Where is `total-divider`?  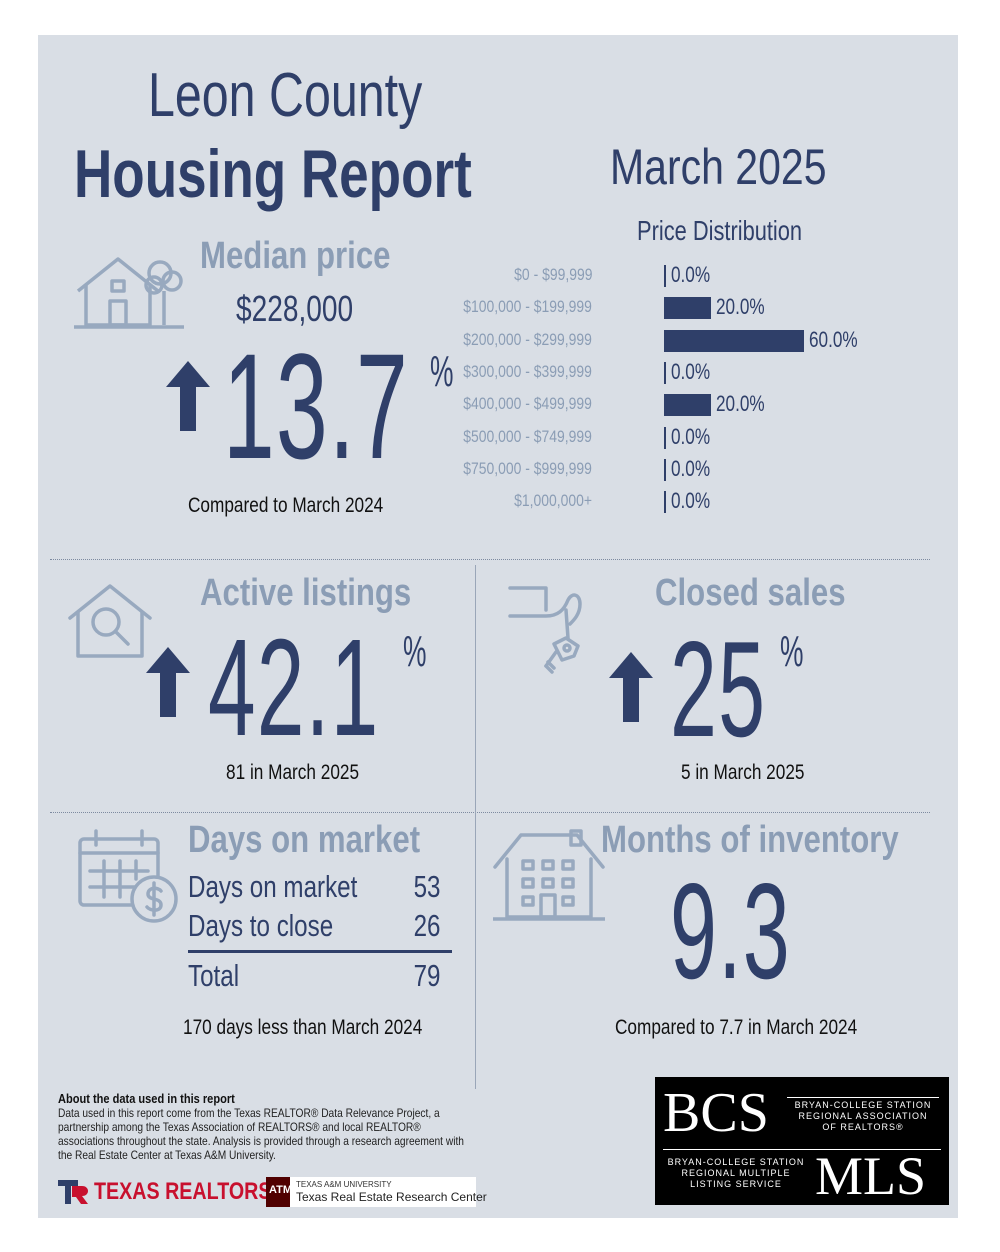 total-divider is located at coordinates (320, 951).